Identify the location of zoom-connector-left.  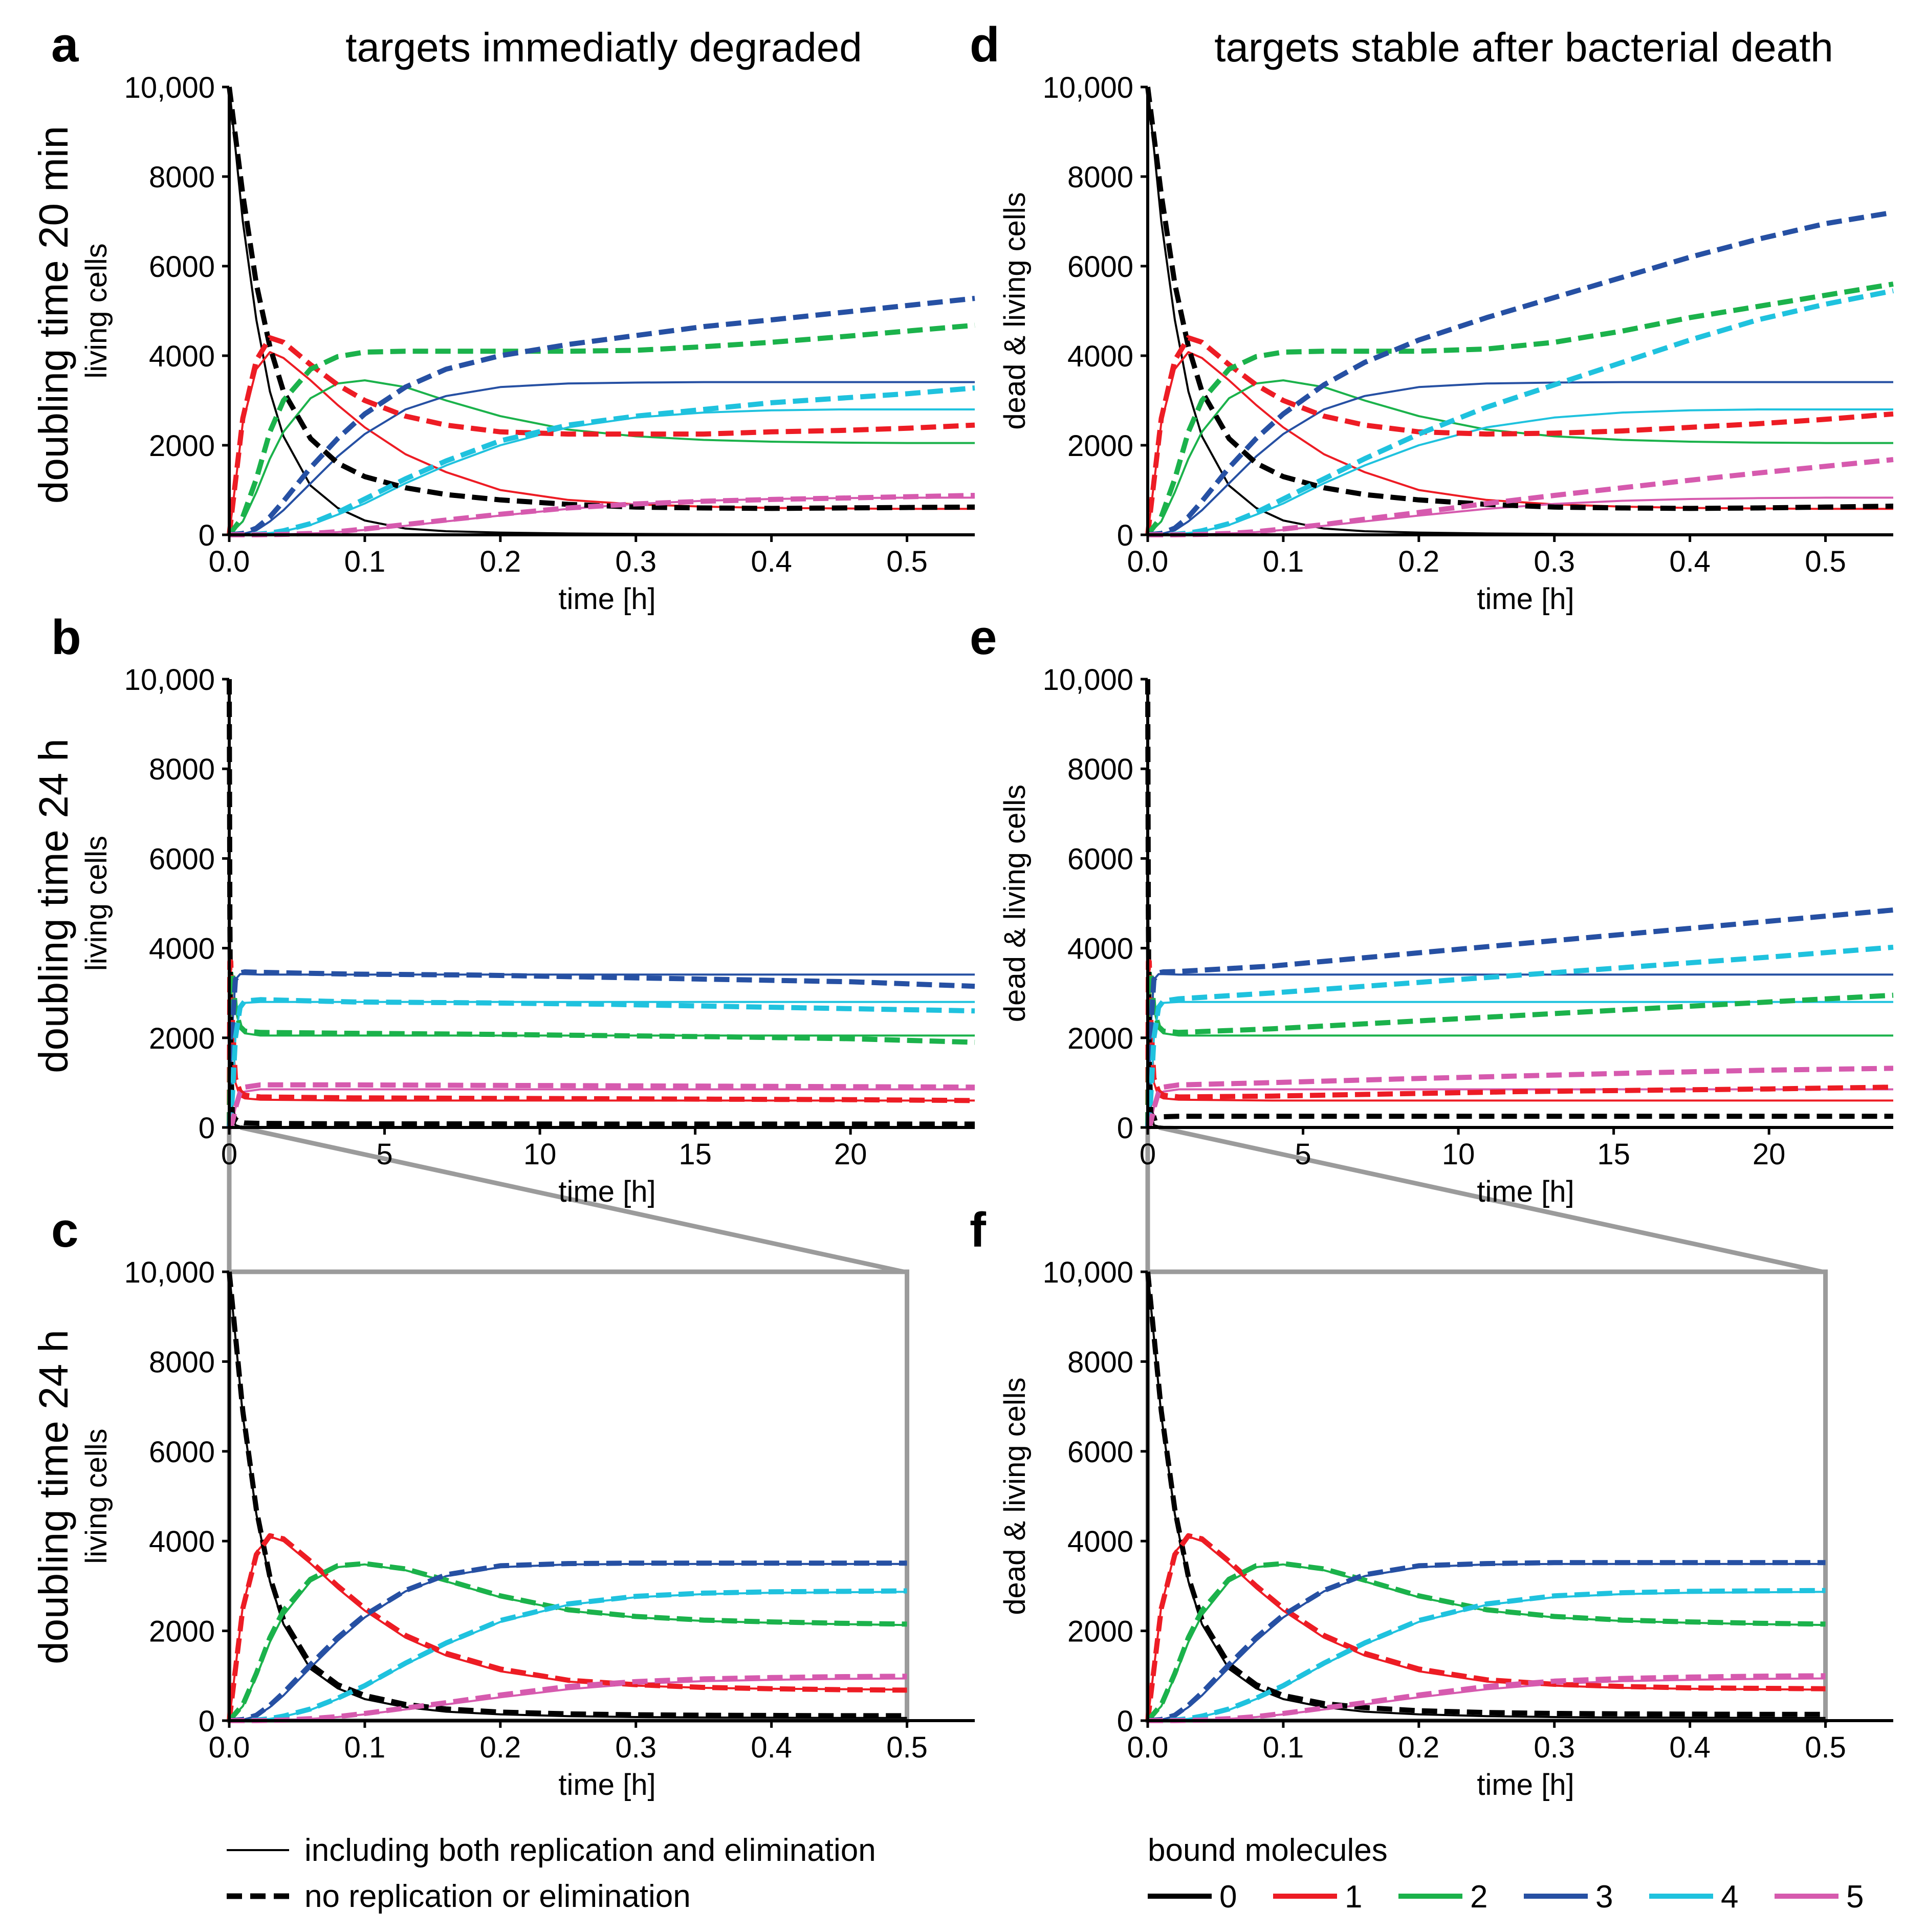
(565, 1199).